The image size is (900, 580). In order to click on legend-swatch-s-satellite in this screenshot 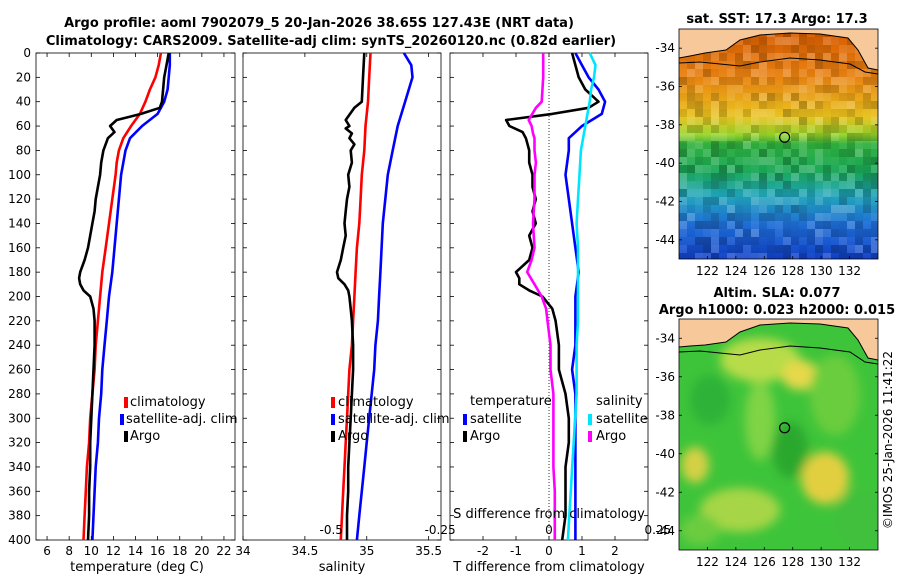, I will do `click(590, 419)`.